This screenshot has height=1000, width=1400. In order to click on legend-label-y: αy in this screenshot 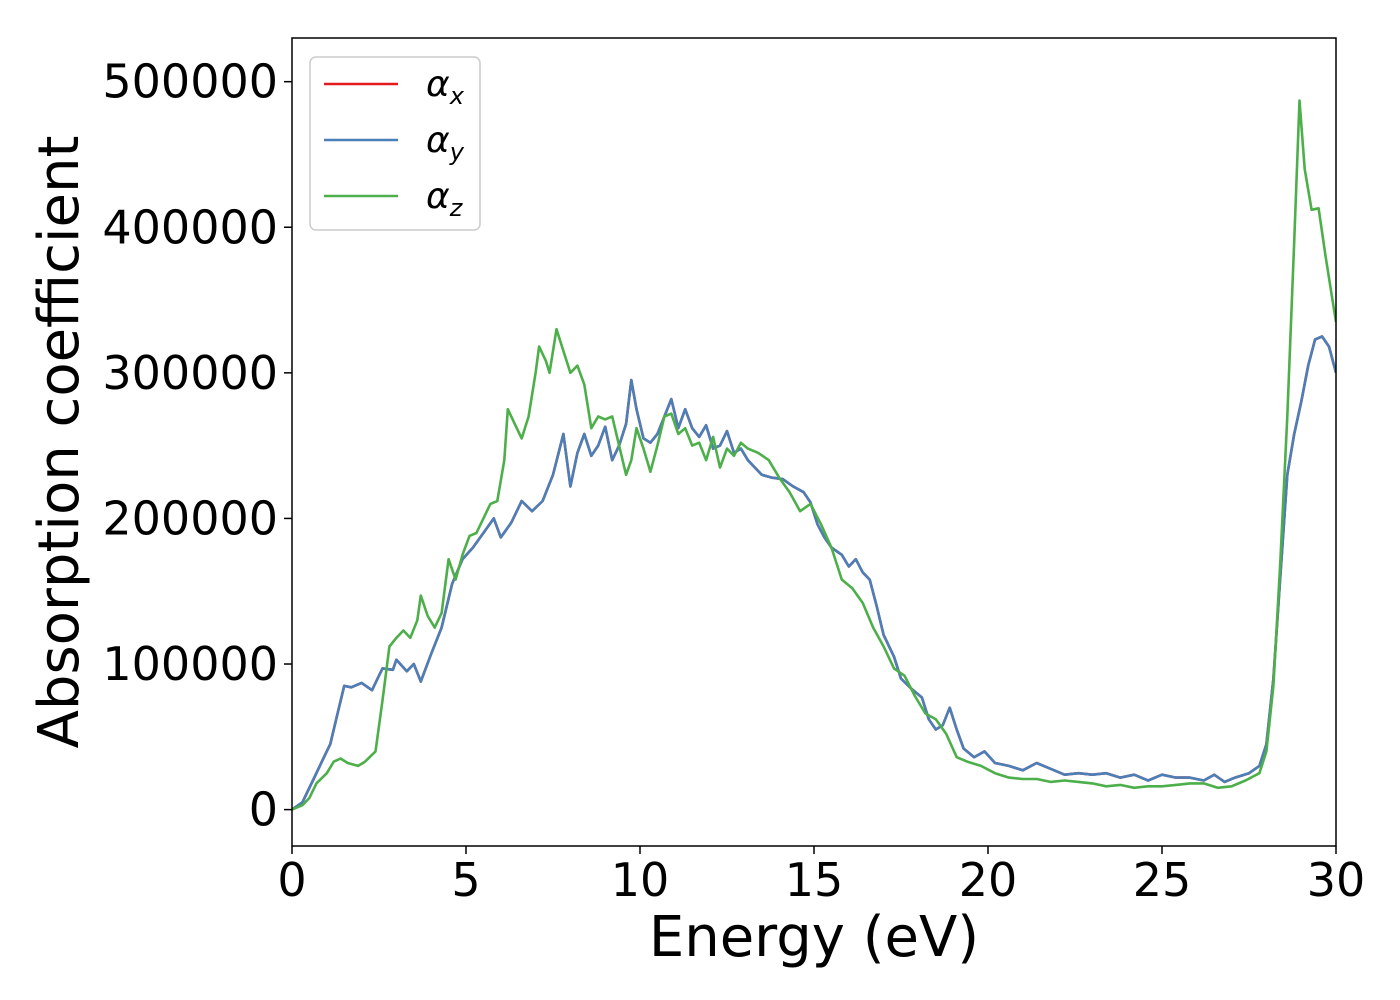, I will do `click(445, 143)`.